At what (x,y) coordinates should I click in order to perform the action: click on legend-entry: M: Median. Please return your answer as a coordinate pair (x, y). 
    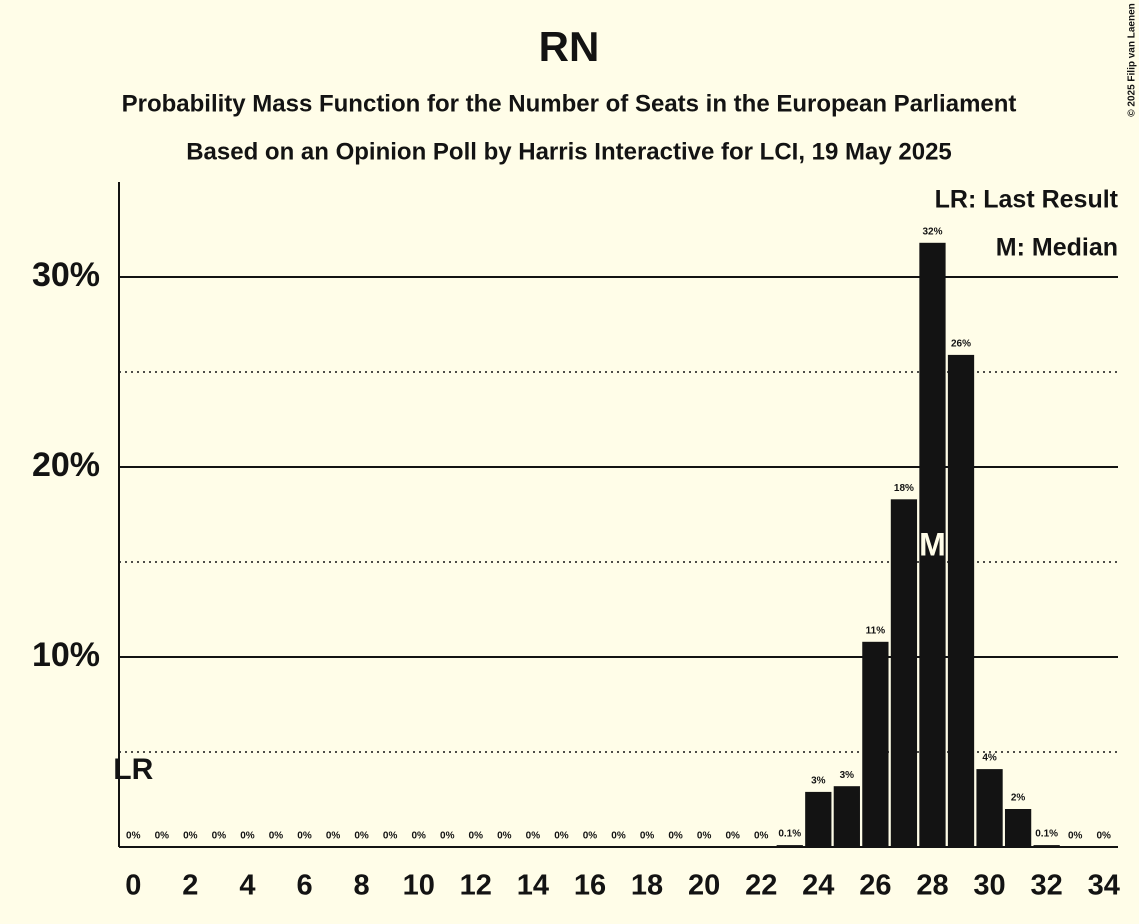
    Looking at the image, I should click on (1057, 248).